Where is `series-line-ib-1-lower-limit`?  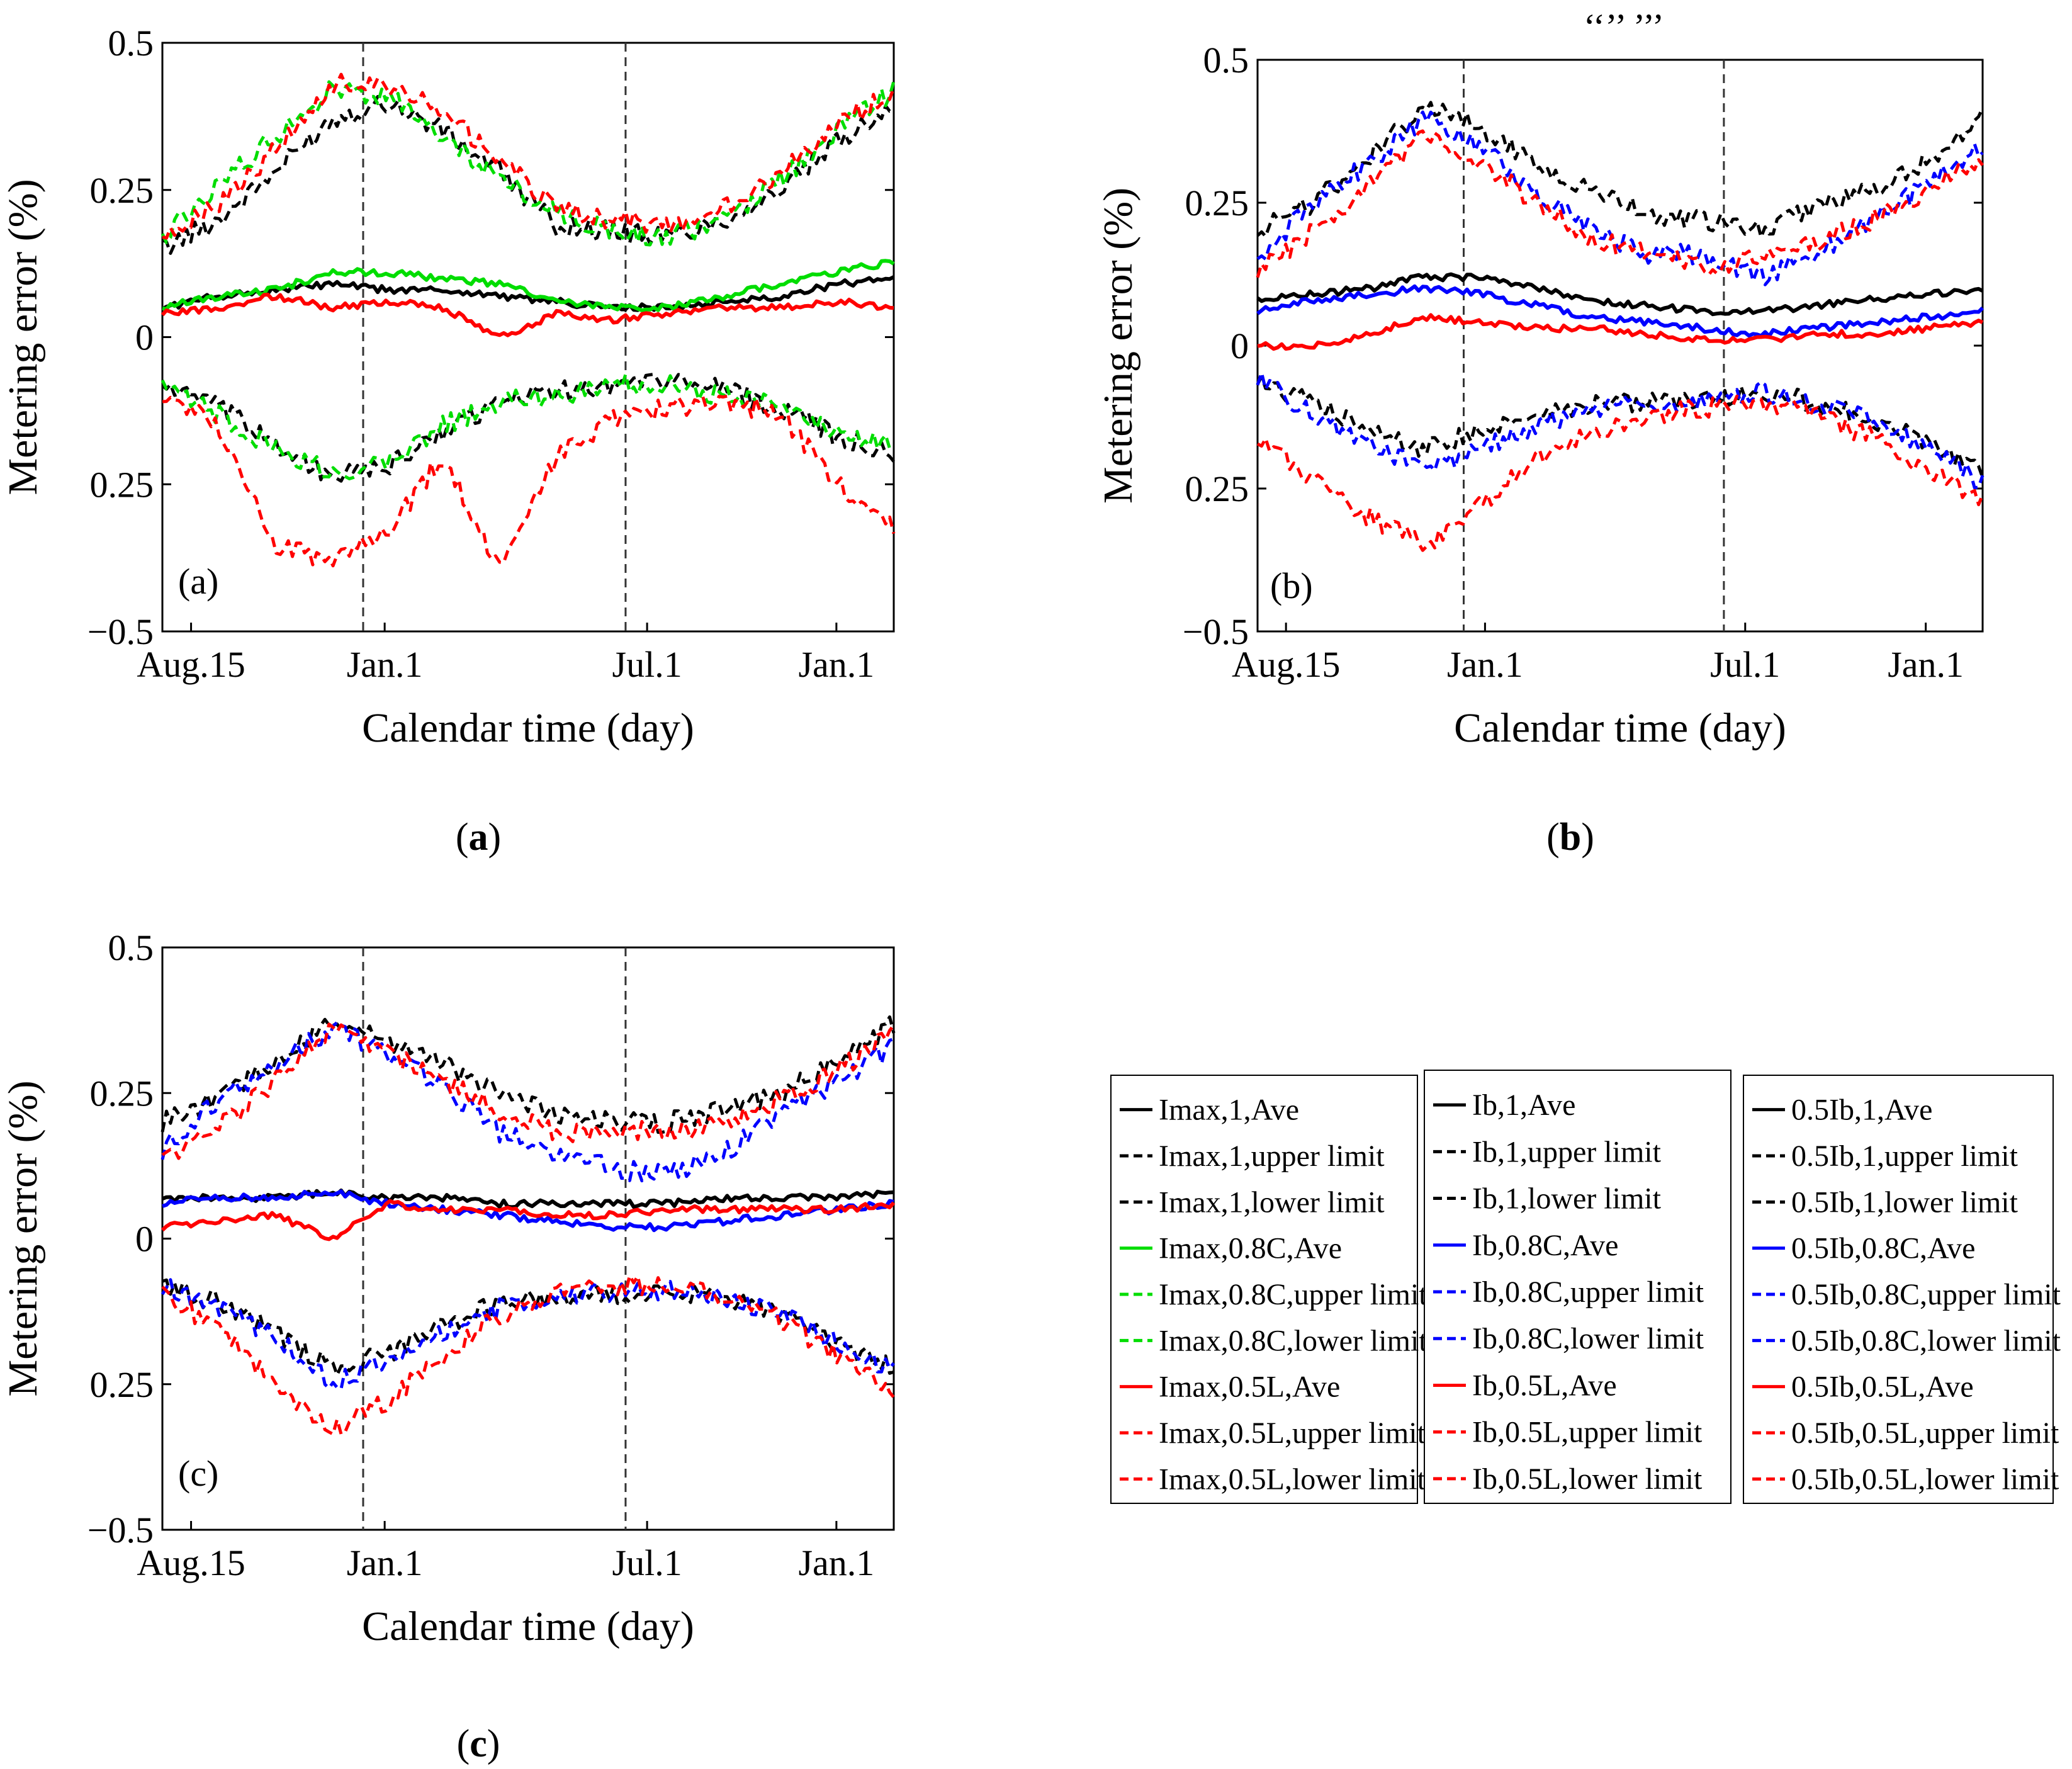 series-line-ib-1-lower-limit is located at coordinates (1620, 426).